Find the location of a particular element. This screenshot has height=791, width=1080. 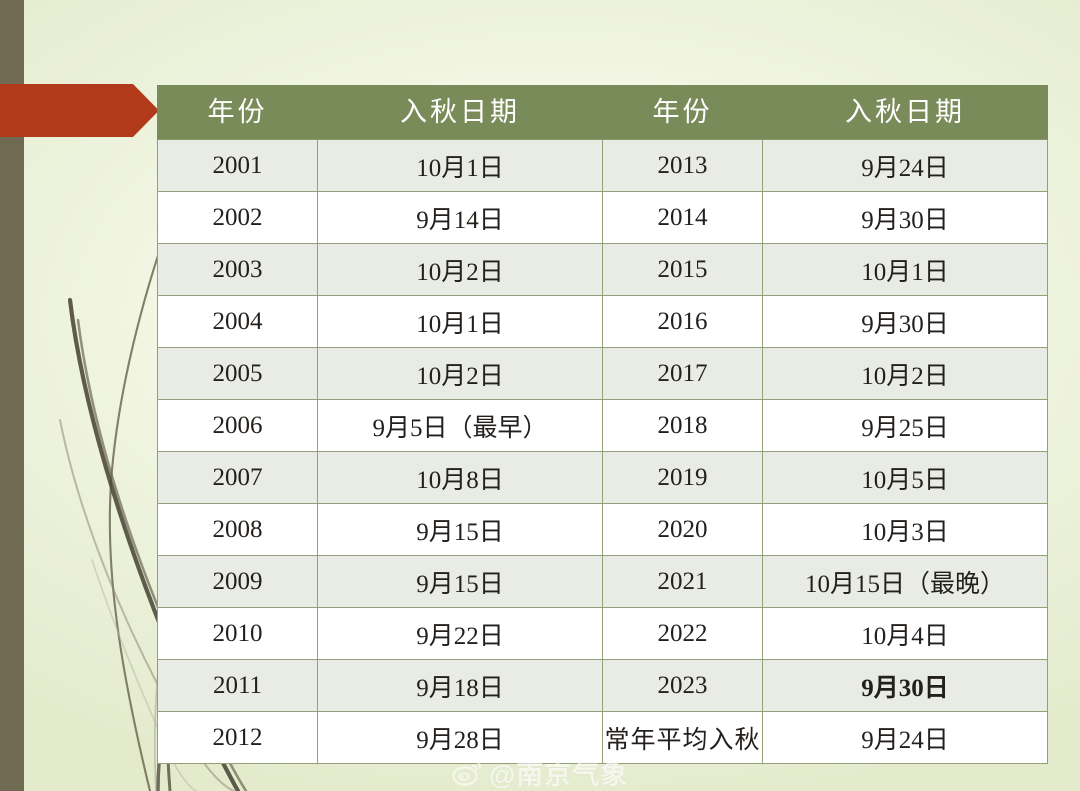

cell-year-left: 2008 is located at coordinates (237, 529).